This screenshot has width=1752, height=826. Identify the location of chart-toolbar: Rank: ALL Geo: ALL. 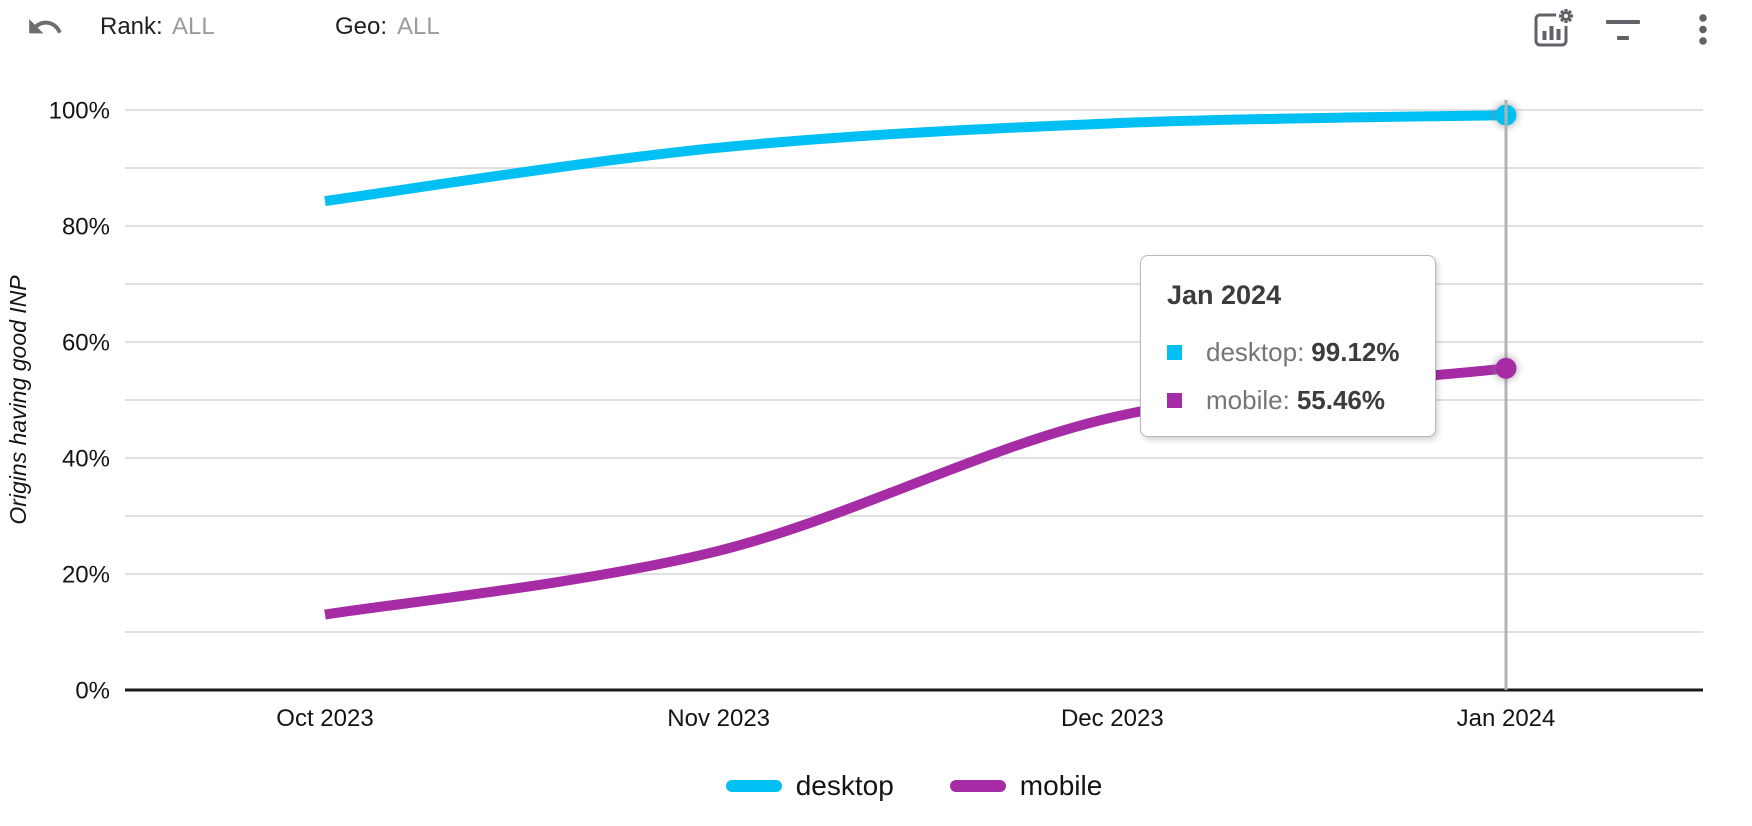
(876, 29).